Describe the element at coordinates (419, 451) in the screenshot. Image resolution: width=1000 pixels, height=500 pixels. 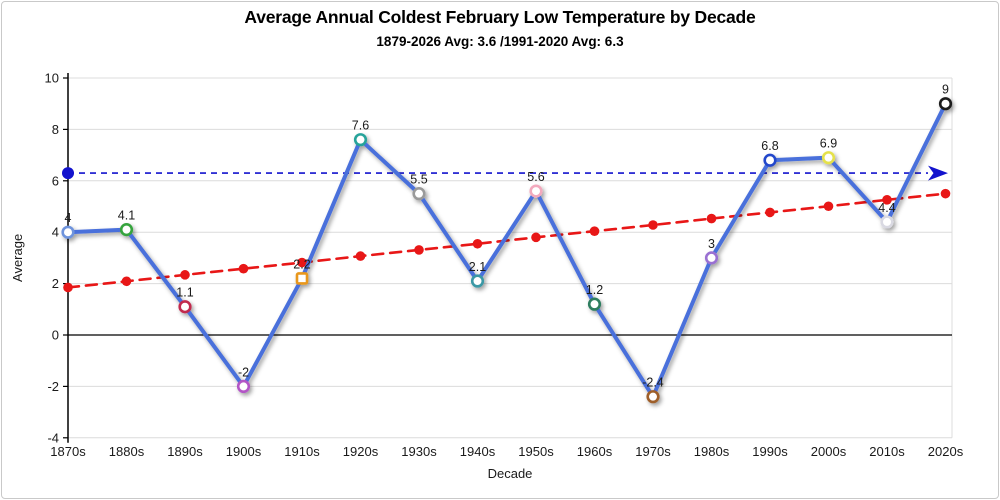
I see `x-tick-label: 1930s` at that location.